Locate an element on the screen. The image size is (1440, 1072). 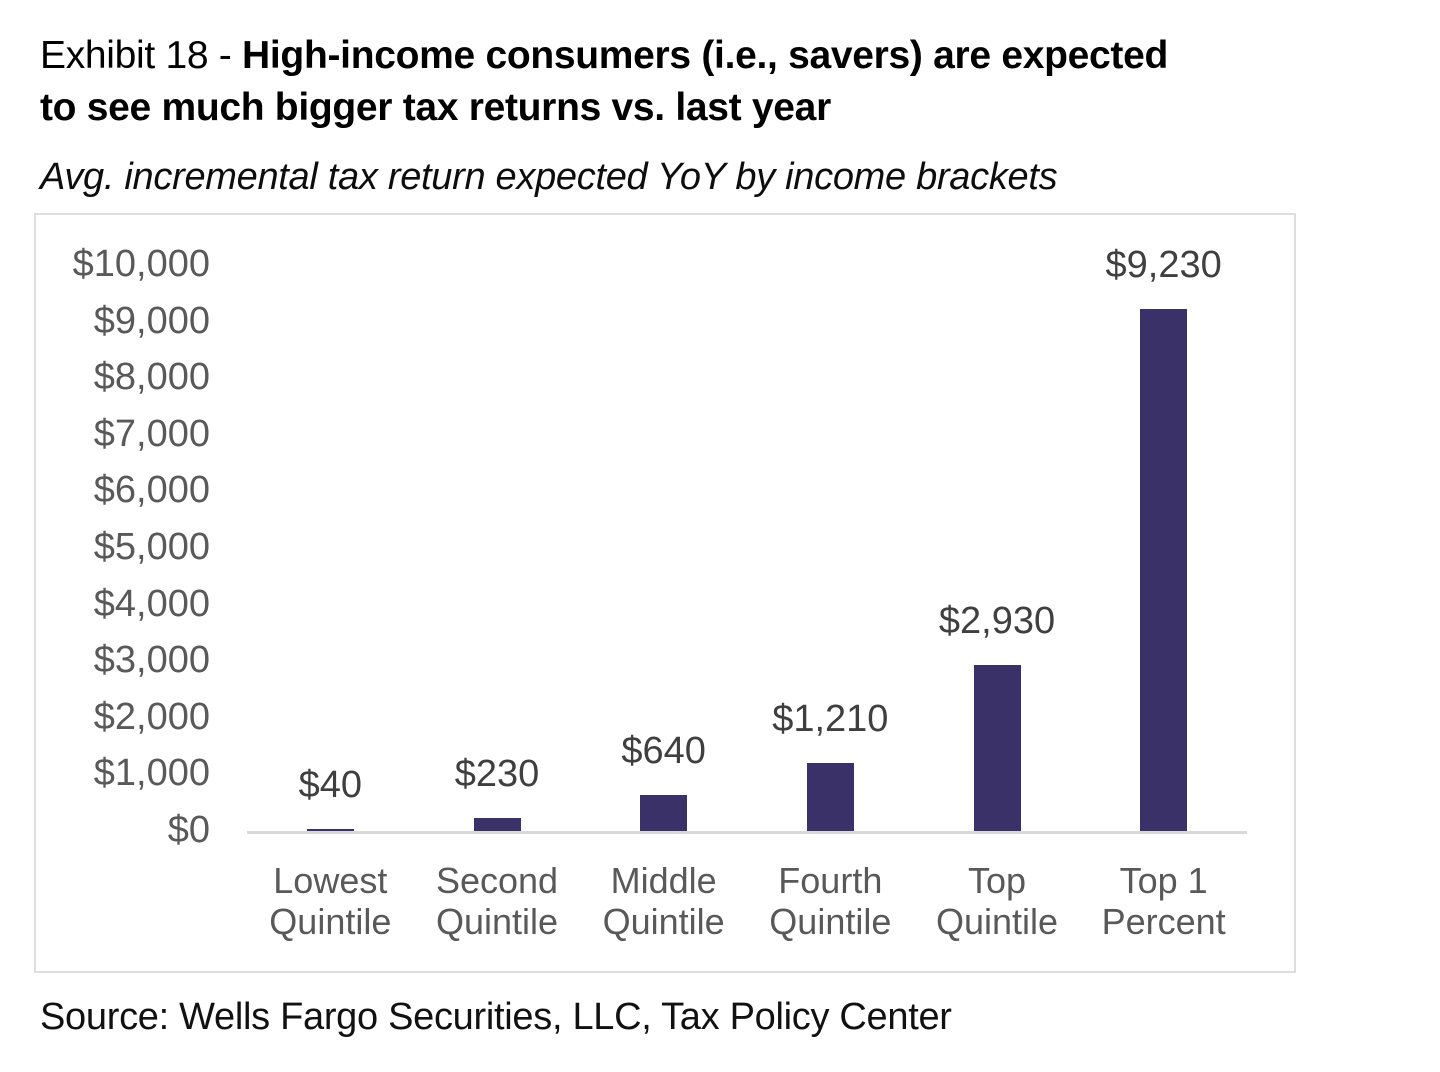
x-axis-line is located at coordinates (747, 832).